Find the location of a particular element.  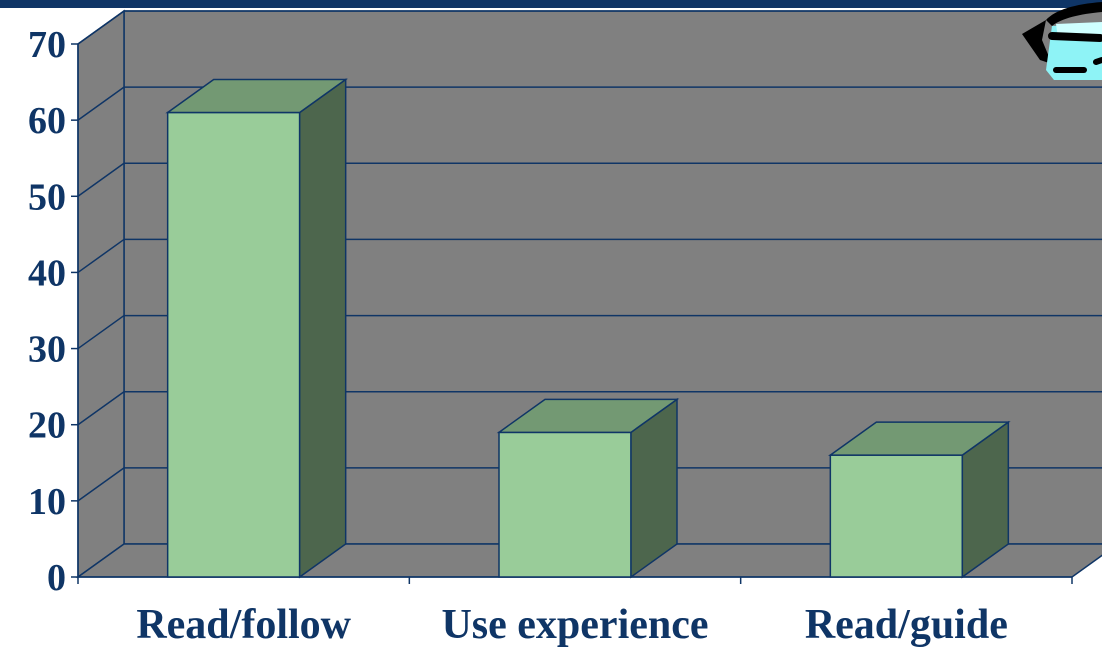

side-wall is located at coordinates (101, 294).